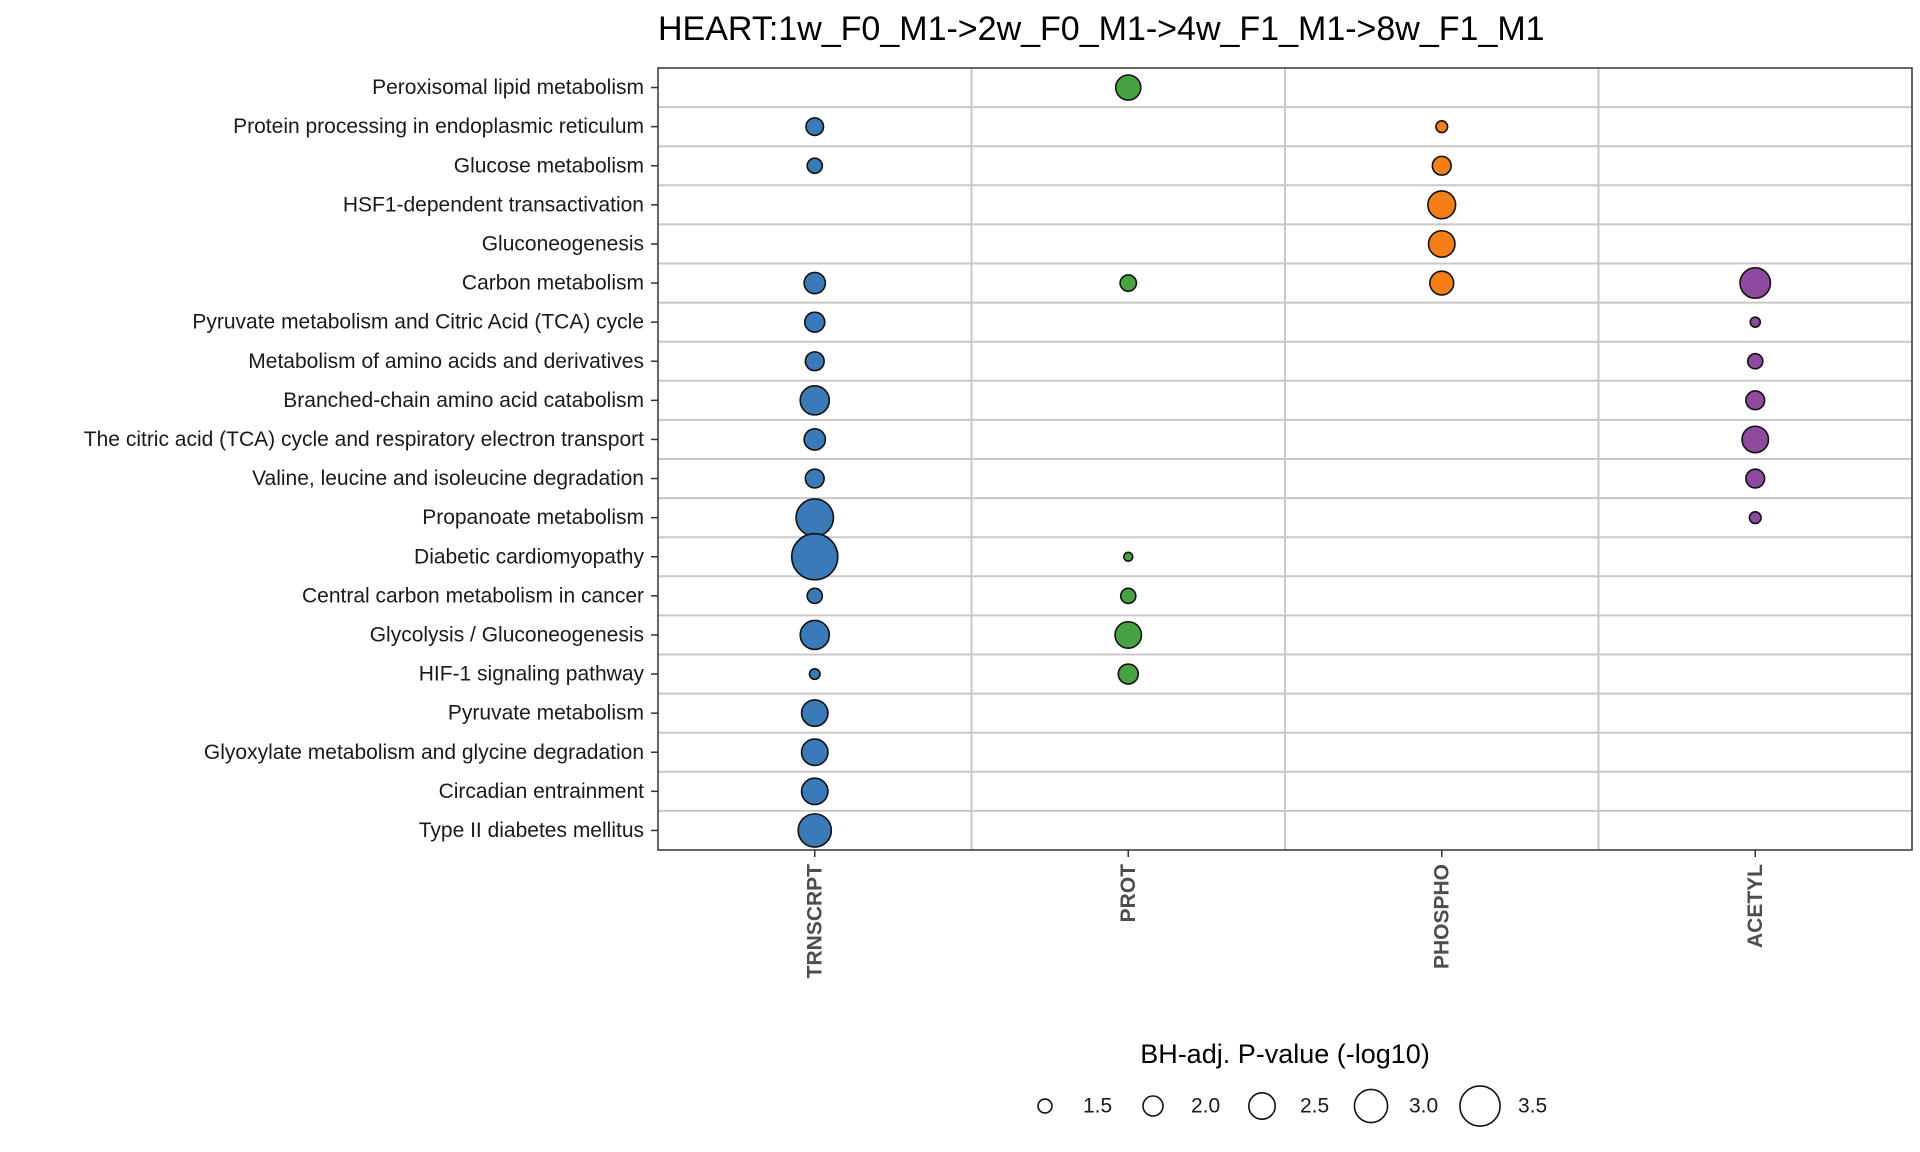 This screenshot has height=1152, width=1920. Describe the element at coordinates (1755, 906) in the screenshot. I see `x-tick-label: ACETYL` at that location.